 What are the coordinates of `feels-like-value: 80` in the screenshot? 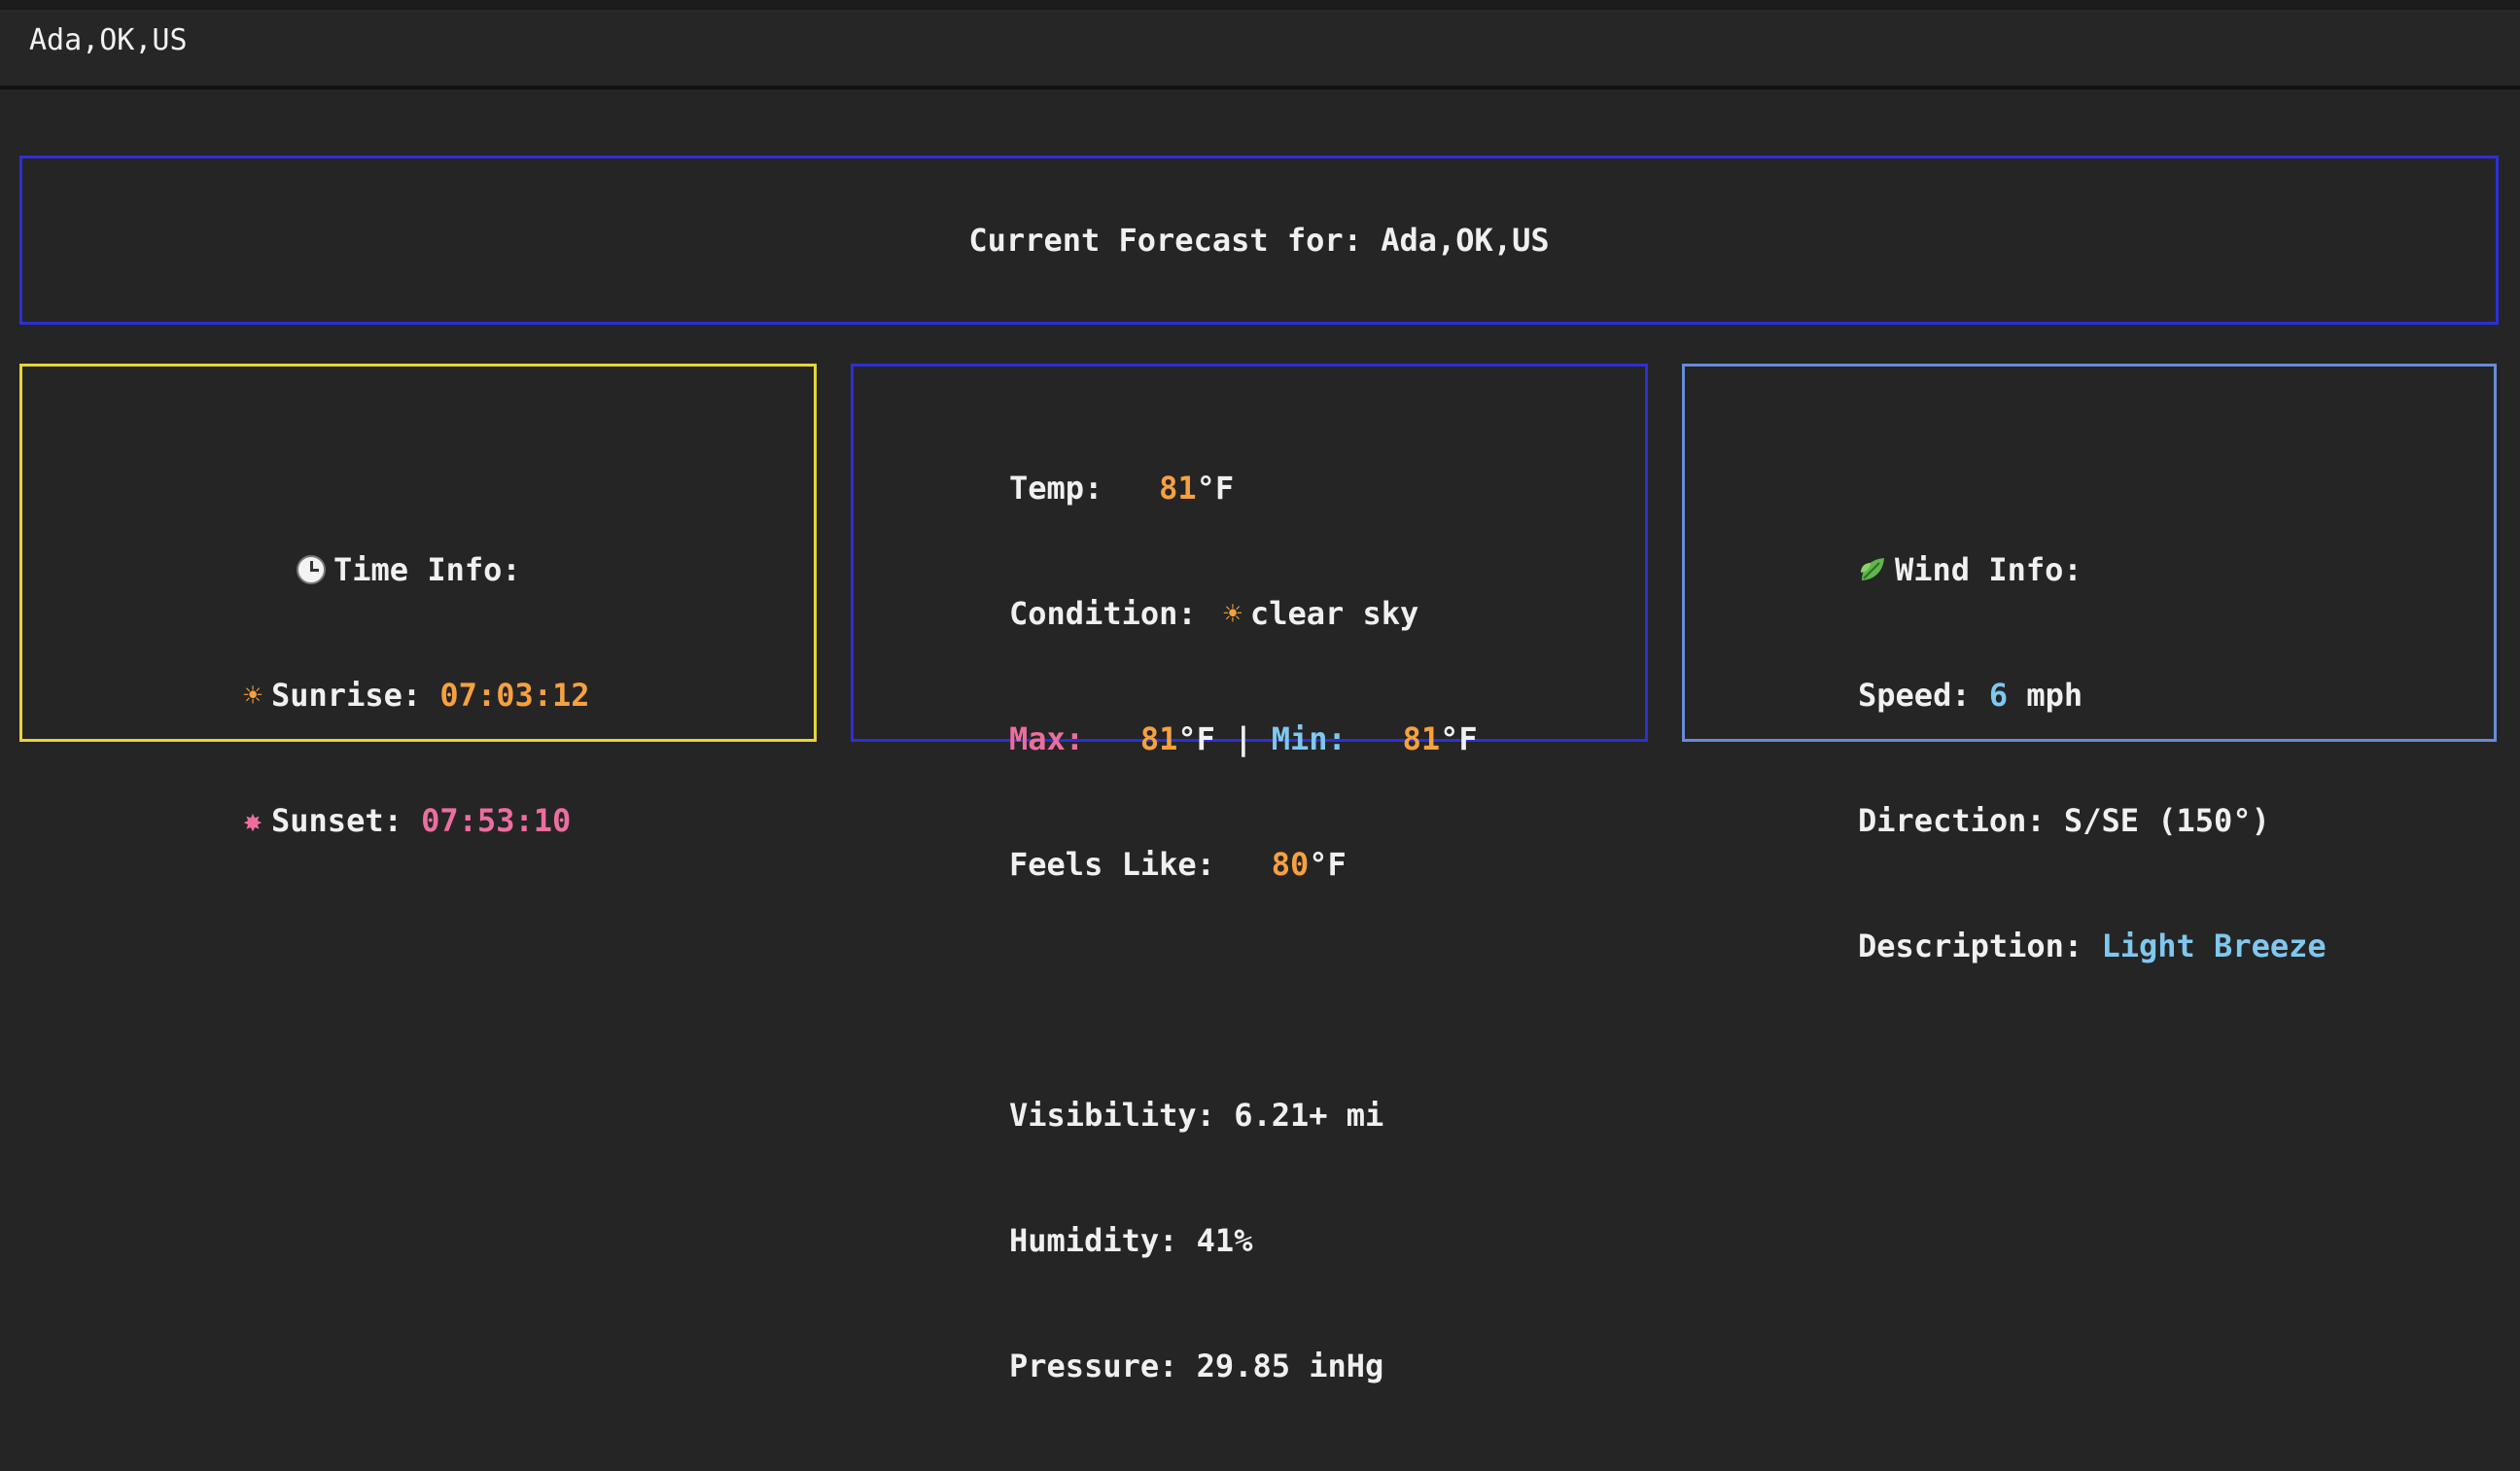 It's located at (1290, 864).